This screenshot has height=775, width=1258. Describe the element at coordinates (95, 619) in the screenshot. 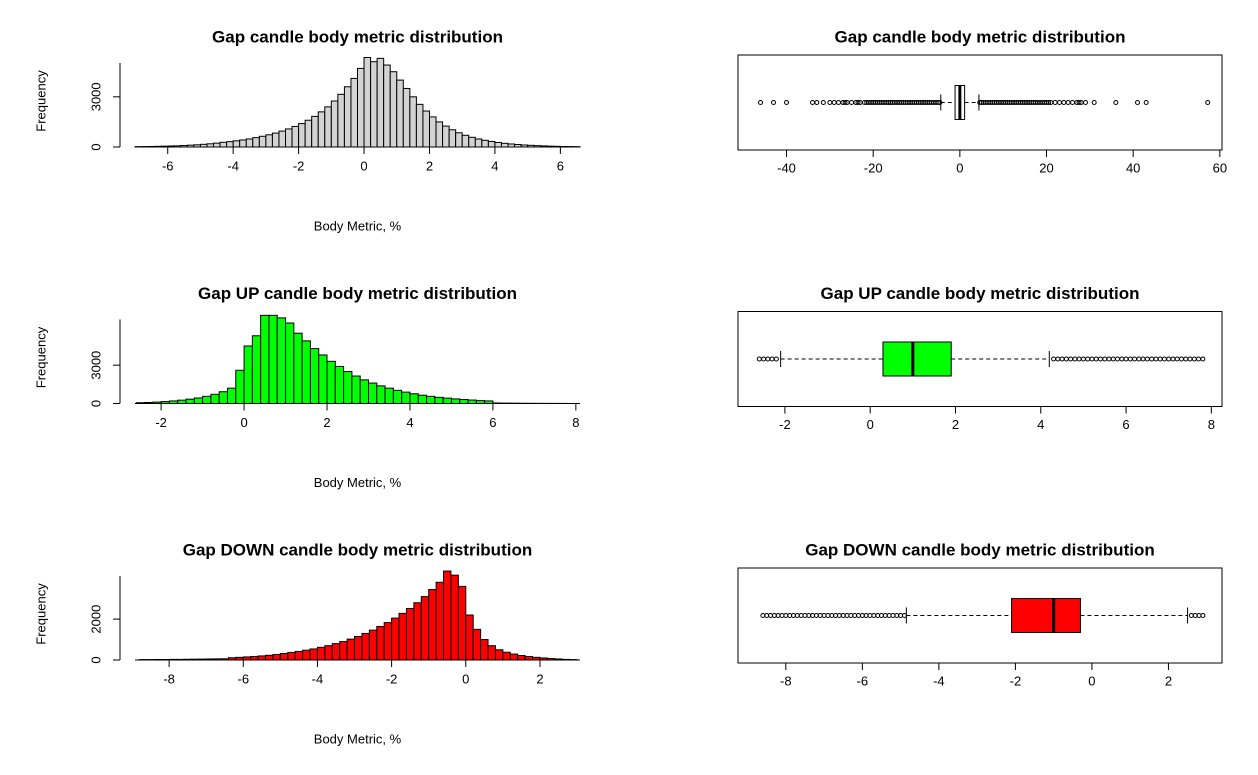

I see `y-tick-label: 2000` at that location.